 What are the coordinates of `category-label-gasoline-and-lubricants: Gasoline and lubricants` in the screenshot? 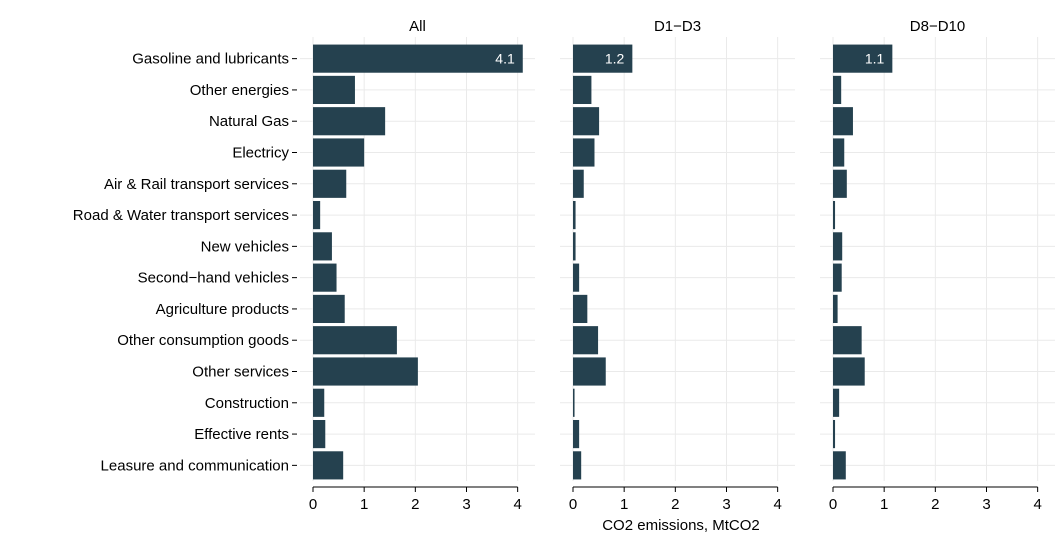 It's located at (210, 59).